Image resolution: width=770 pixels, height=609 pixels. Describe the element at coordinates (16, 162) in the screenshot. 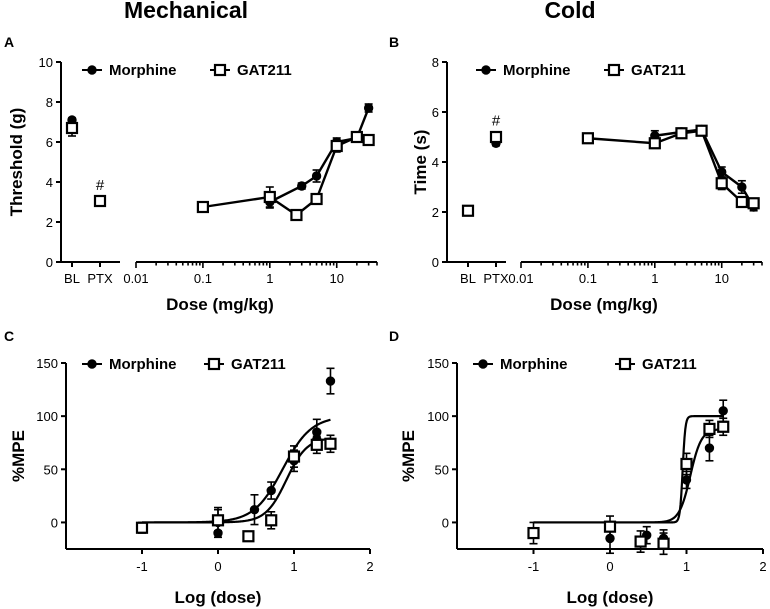

I see `y-axis-title: Threshold (g)` at that location.